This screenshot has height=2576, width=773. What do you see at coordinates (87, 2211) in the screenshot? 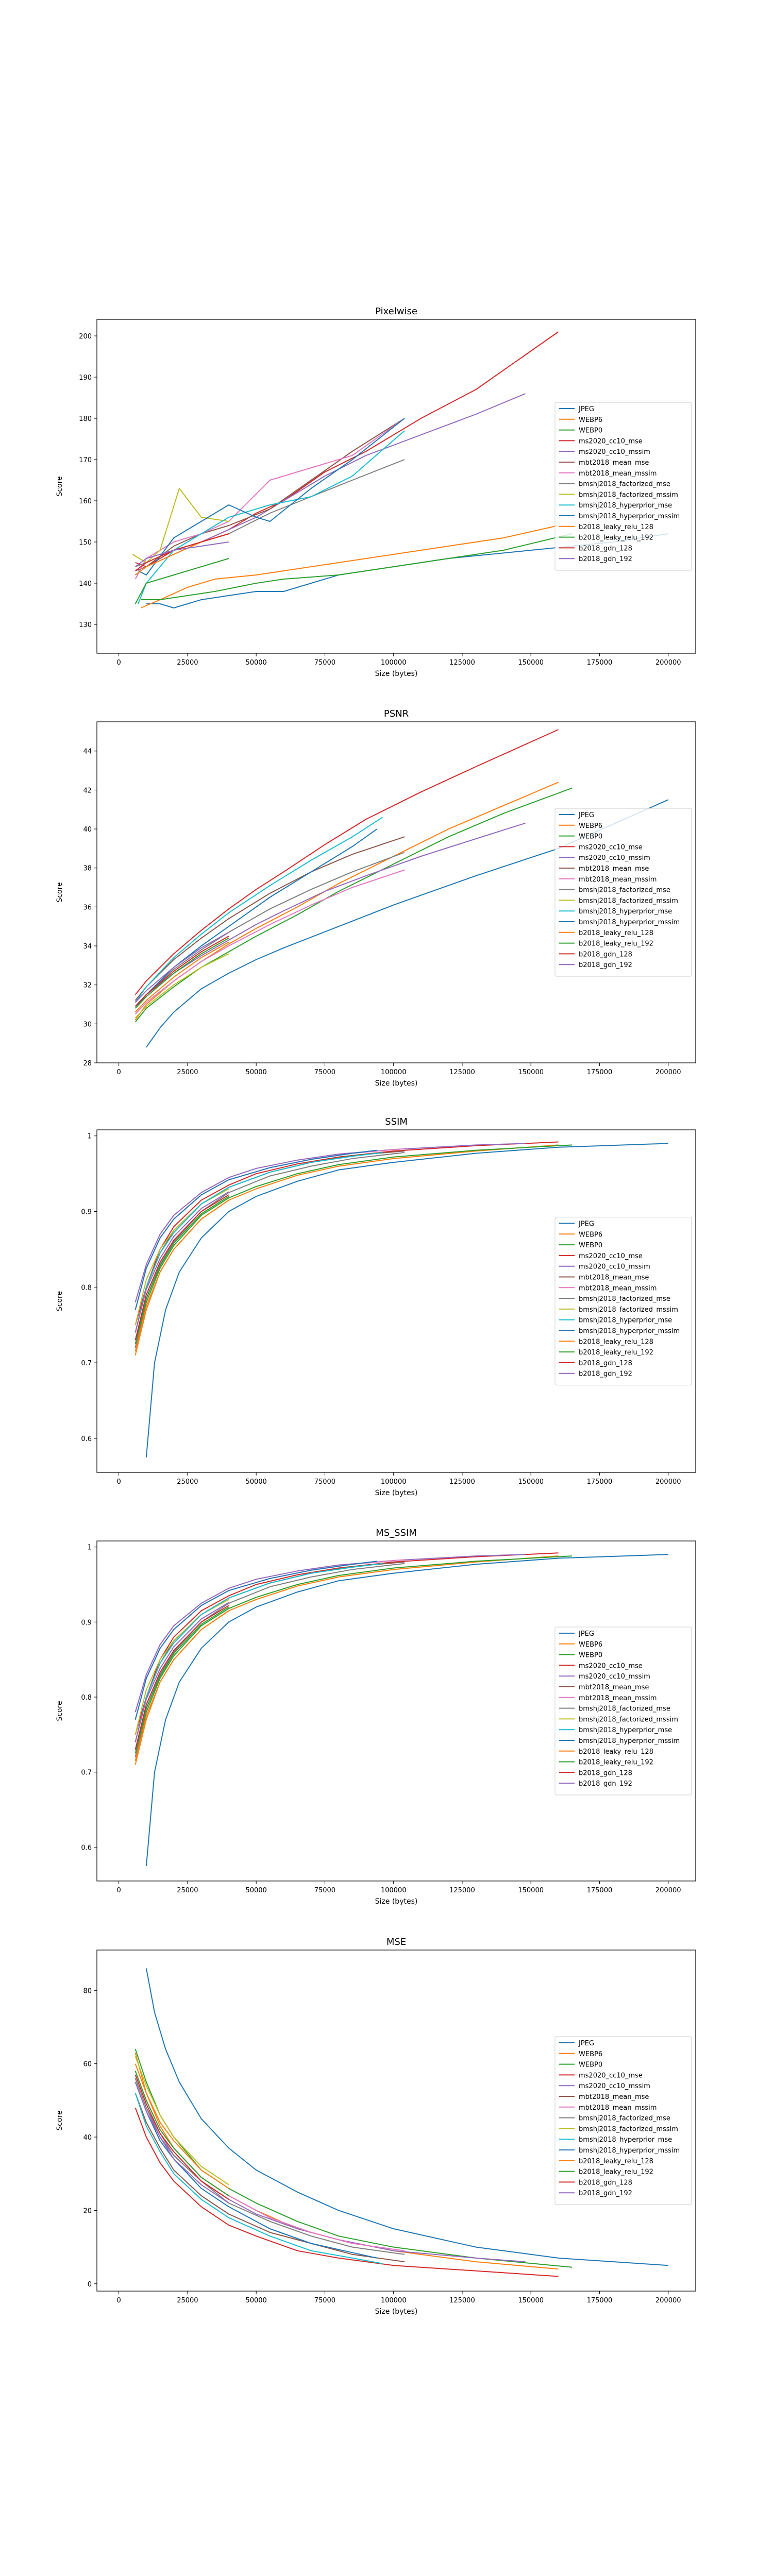
I see `y-tick-label: 20` at bounding box center [87, 2211].